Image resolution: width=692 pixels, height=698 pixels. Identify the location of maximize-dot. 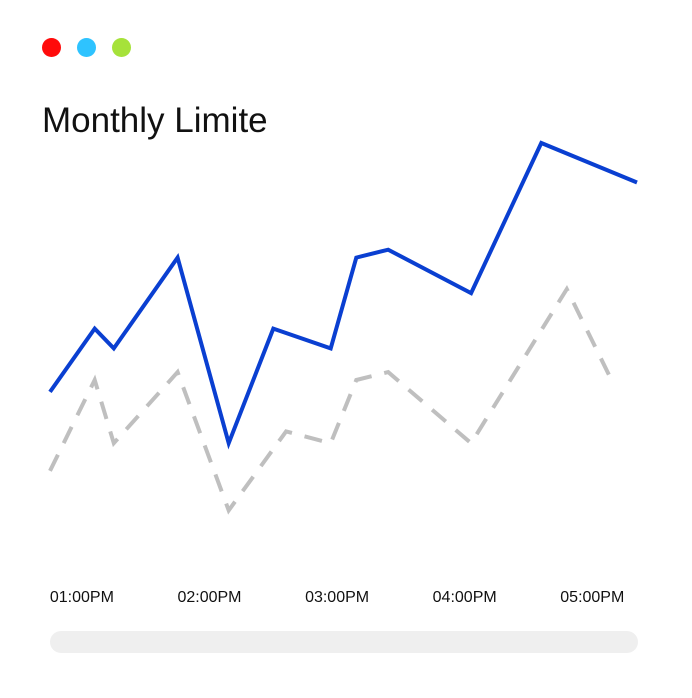
(121, 47).